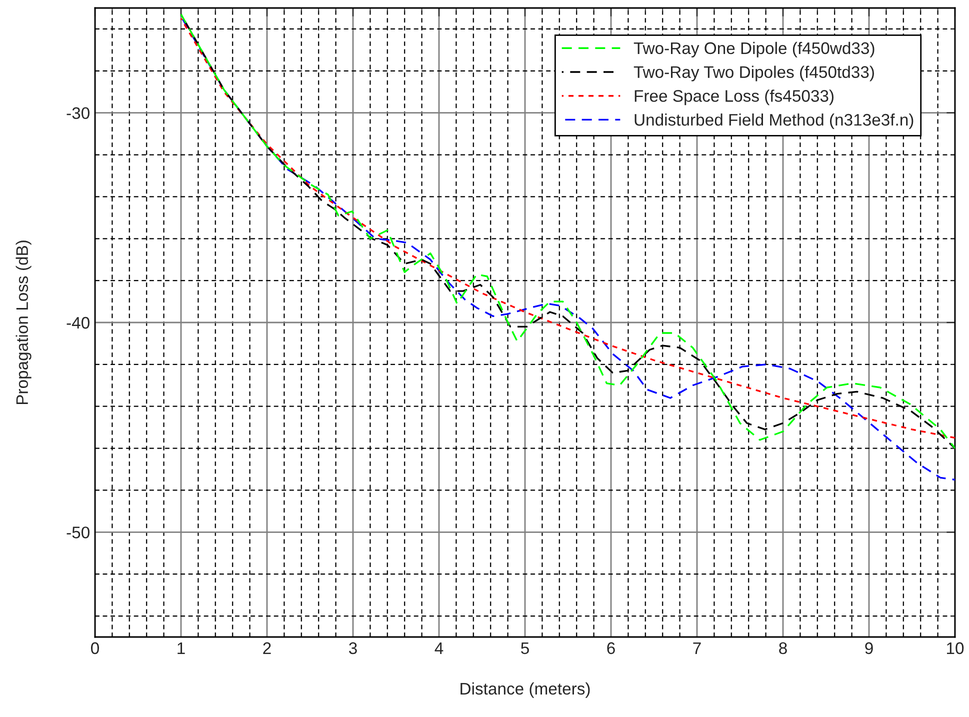  Describe the element at coordinates (78, 322) in the screenshot. I see `y-tick-label: -40` at that location.